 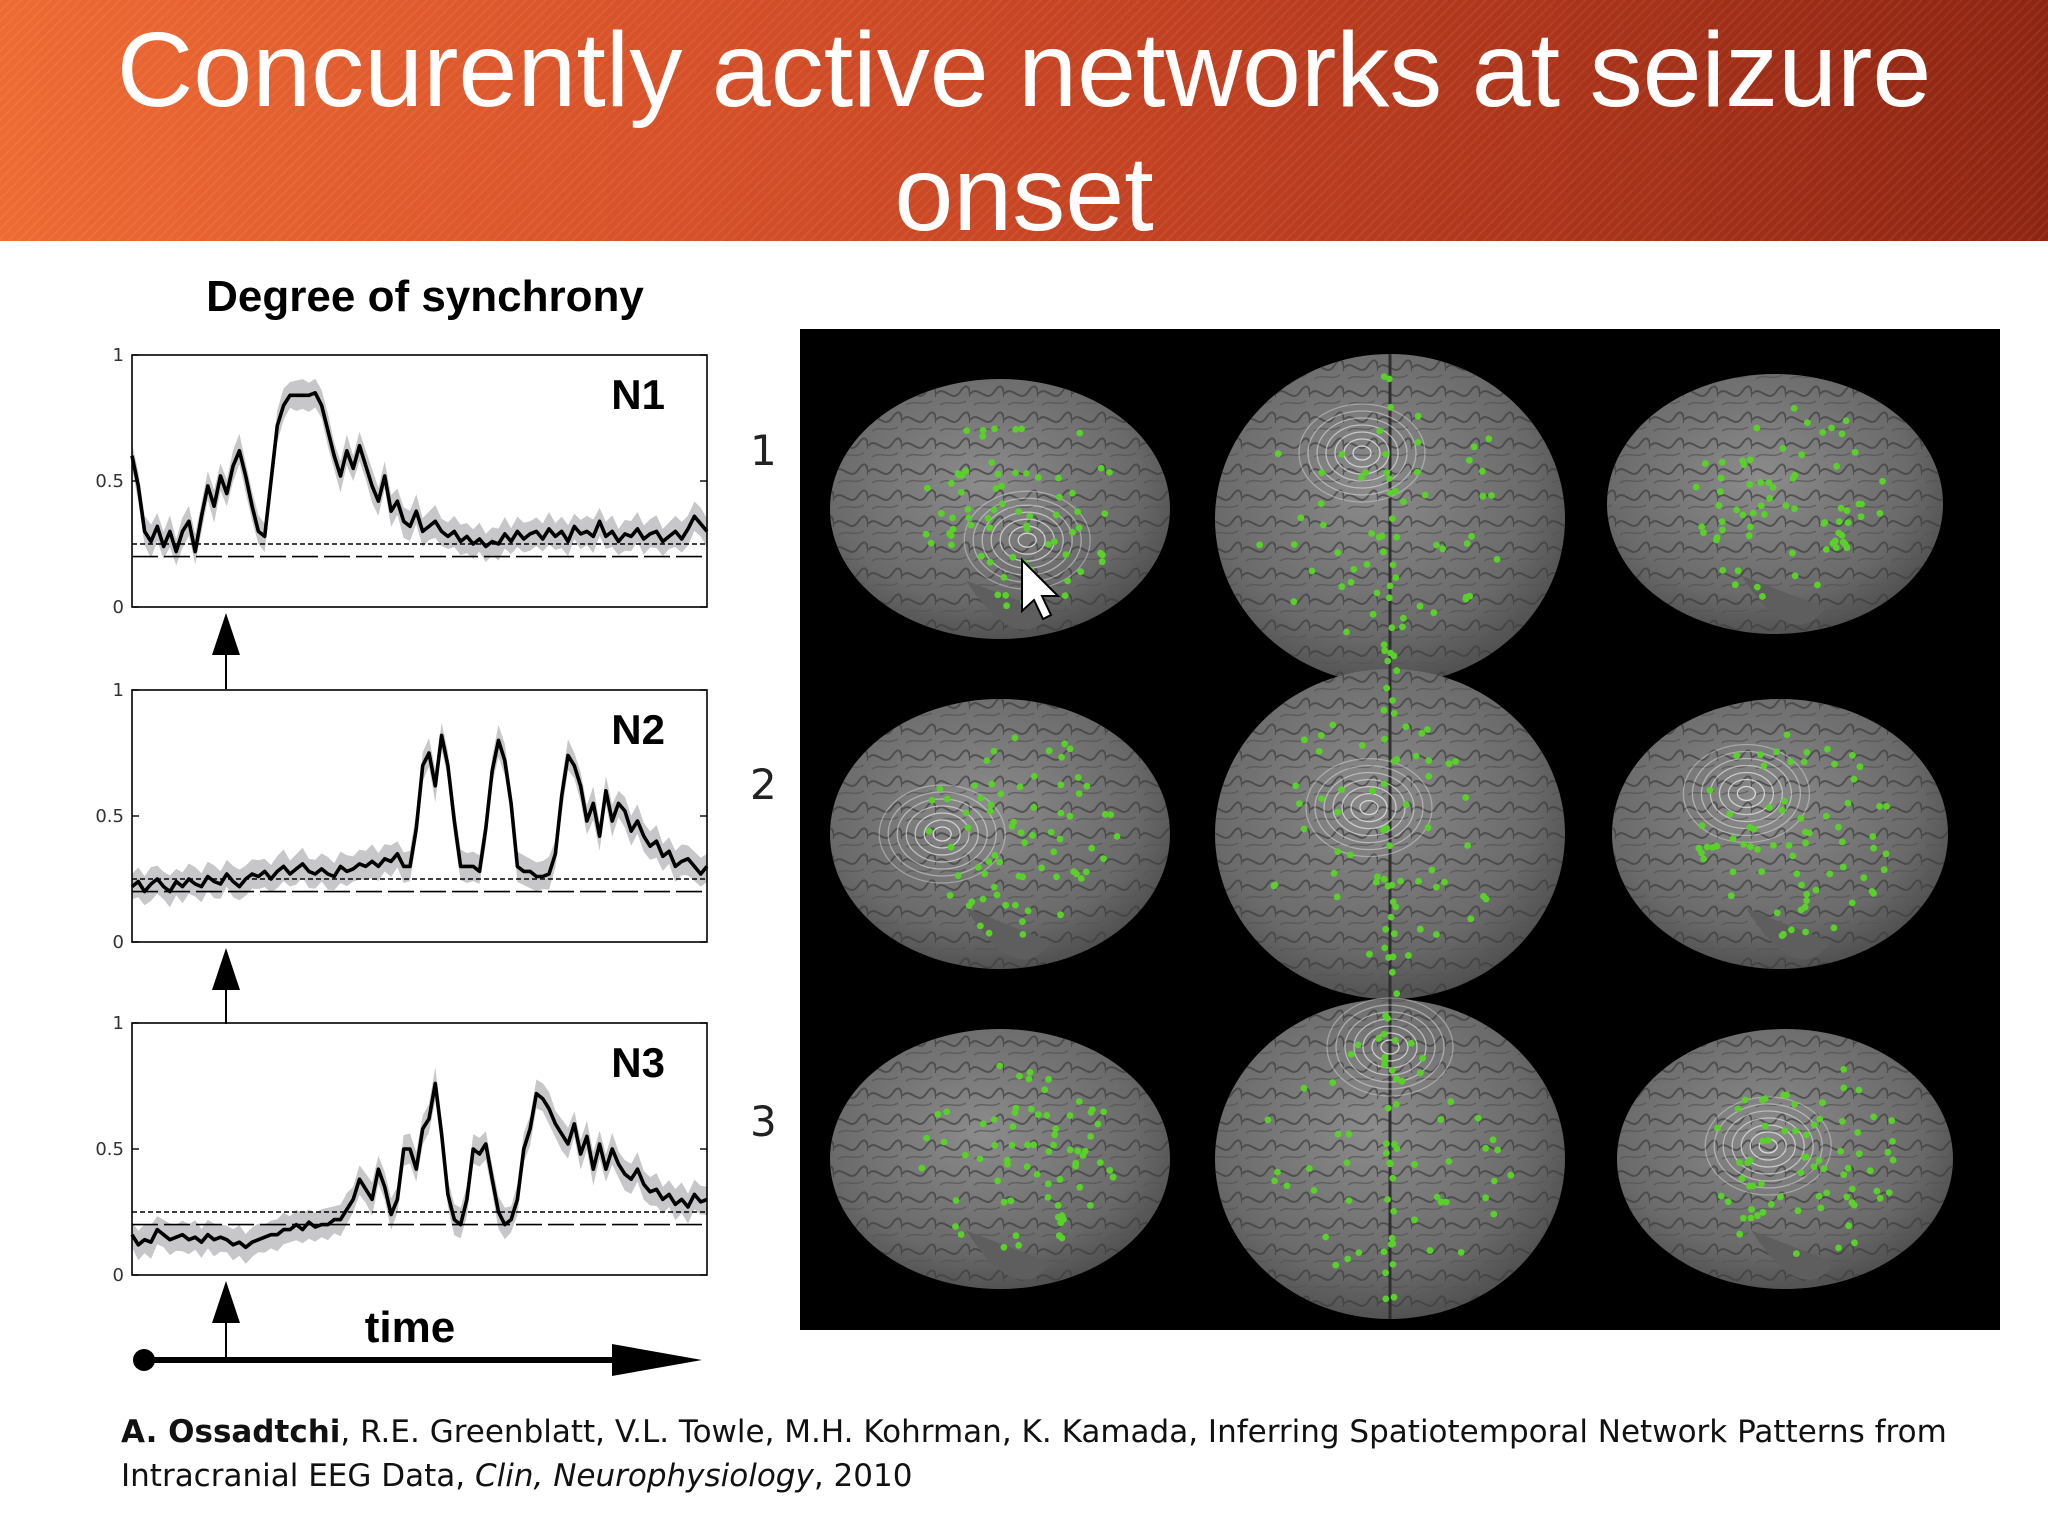 What do you see at coordinates (401, 1185) in the screenshot?
I see `synchrony-plot-n3: 1 0.5 0 N3` at bounding box center [401, 1185].